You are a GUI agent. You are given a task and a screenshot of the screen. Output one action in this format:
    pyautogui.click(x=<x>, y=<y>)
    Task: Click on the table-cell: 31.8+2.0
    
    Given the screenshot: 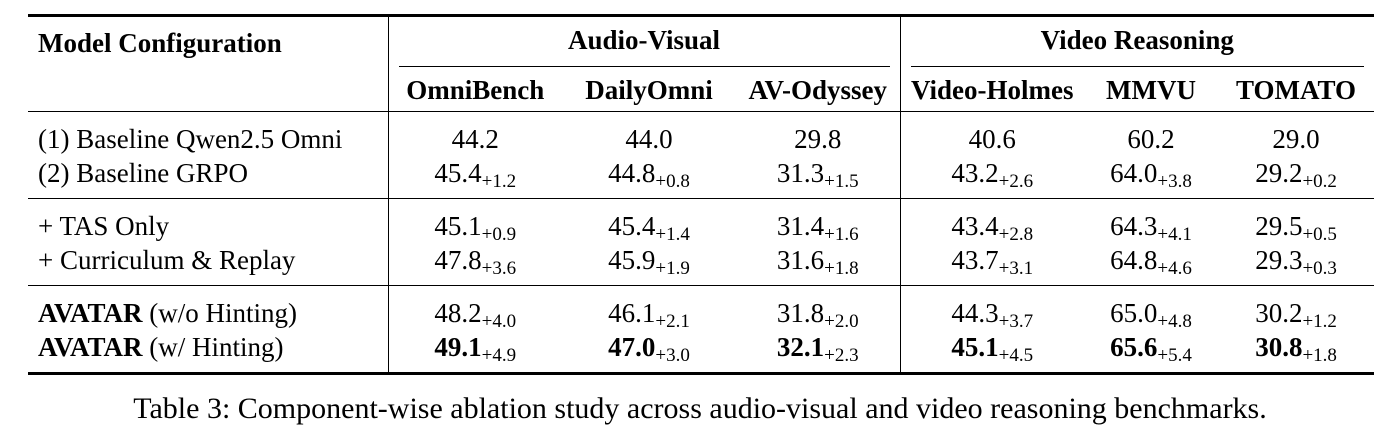 What is the action you would take?
    pyautogui.click(x=818, y=308)
    